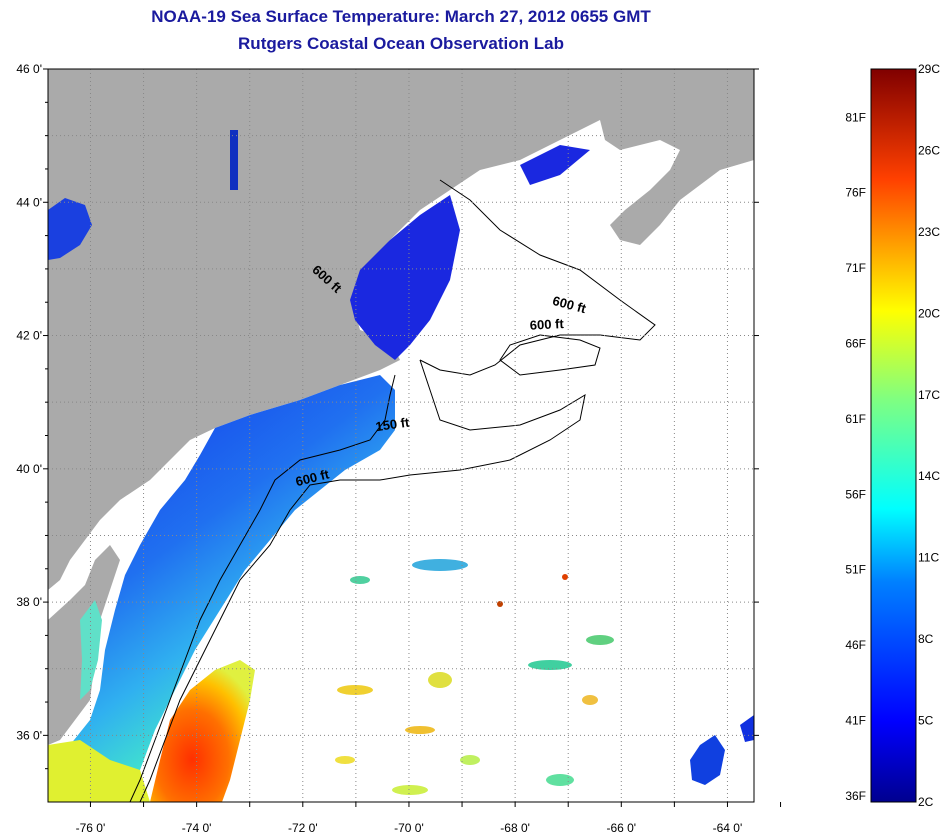  I want to click on colorbar-fahrenheit-label: 81F, so click(855, 117).